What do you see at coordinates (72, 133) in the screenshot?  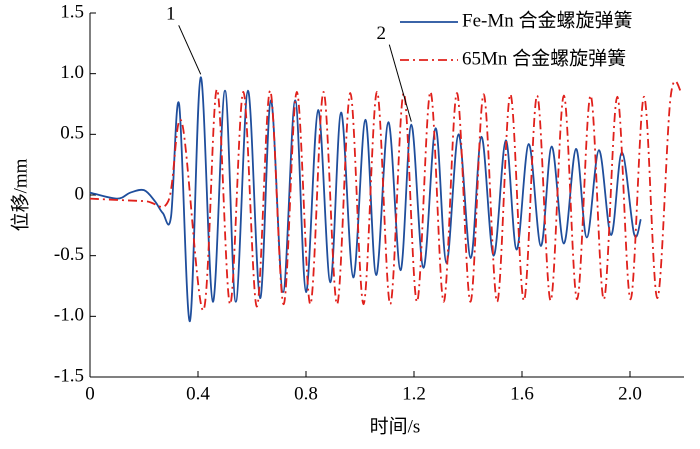 I see `y-tick-label: 0.5` at bounding box center [72, 133].